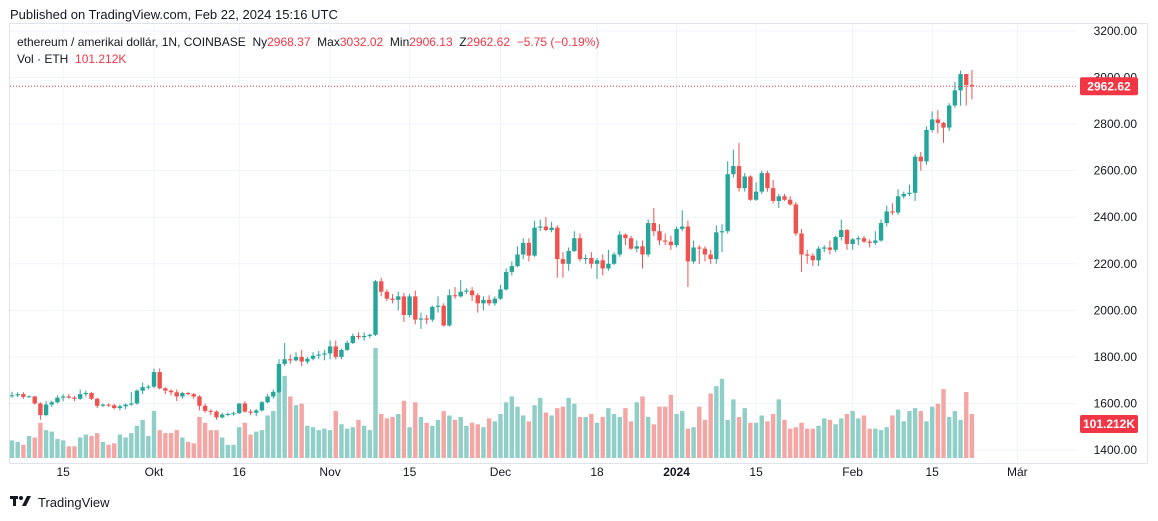  What do you see at coordinates (361, 42) in the screenshot?
I see `high-value: 3032.02` at bounding box center [361, 42].